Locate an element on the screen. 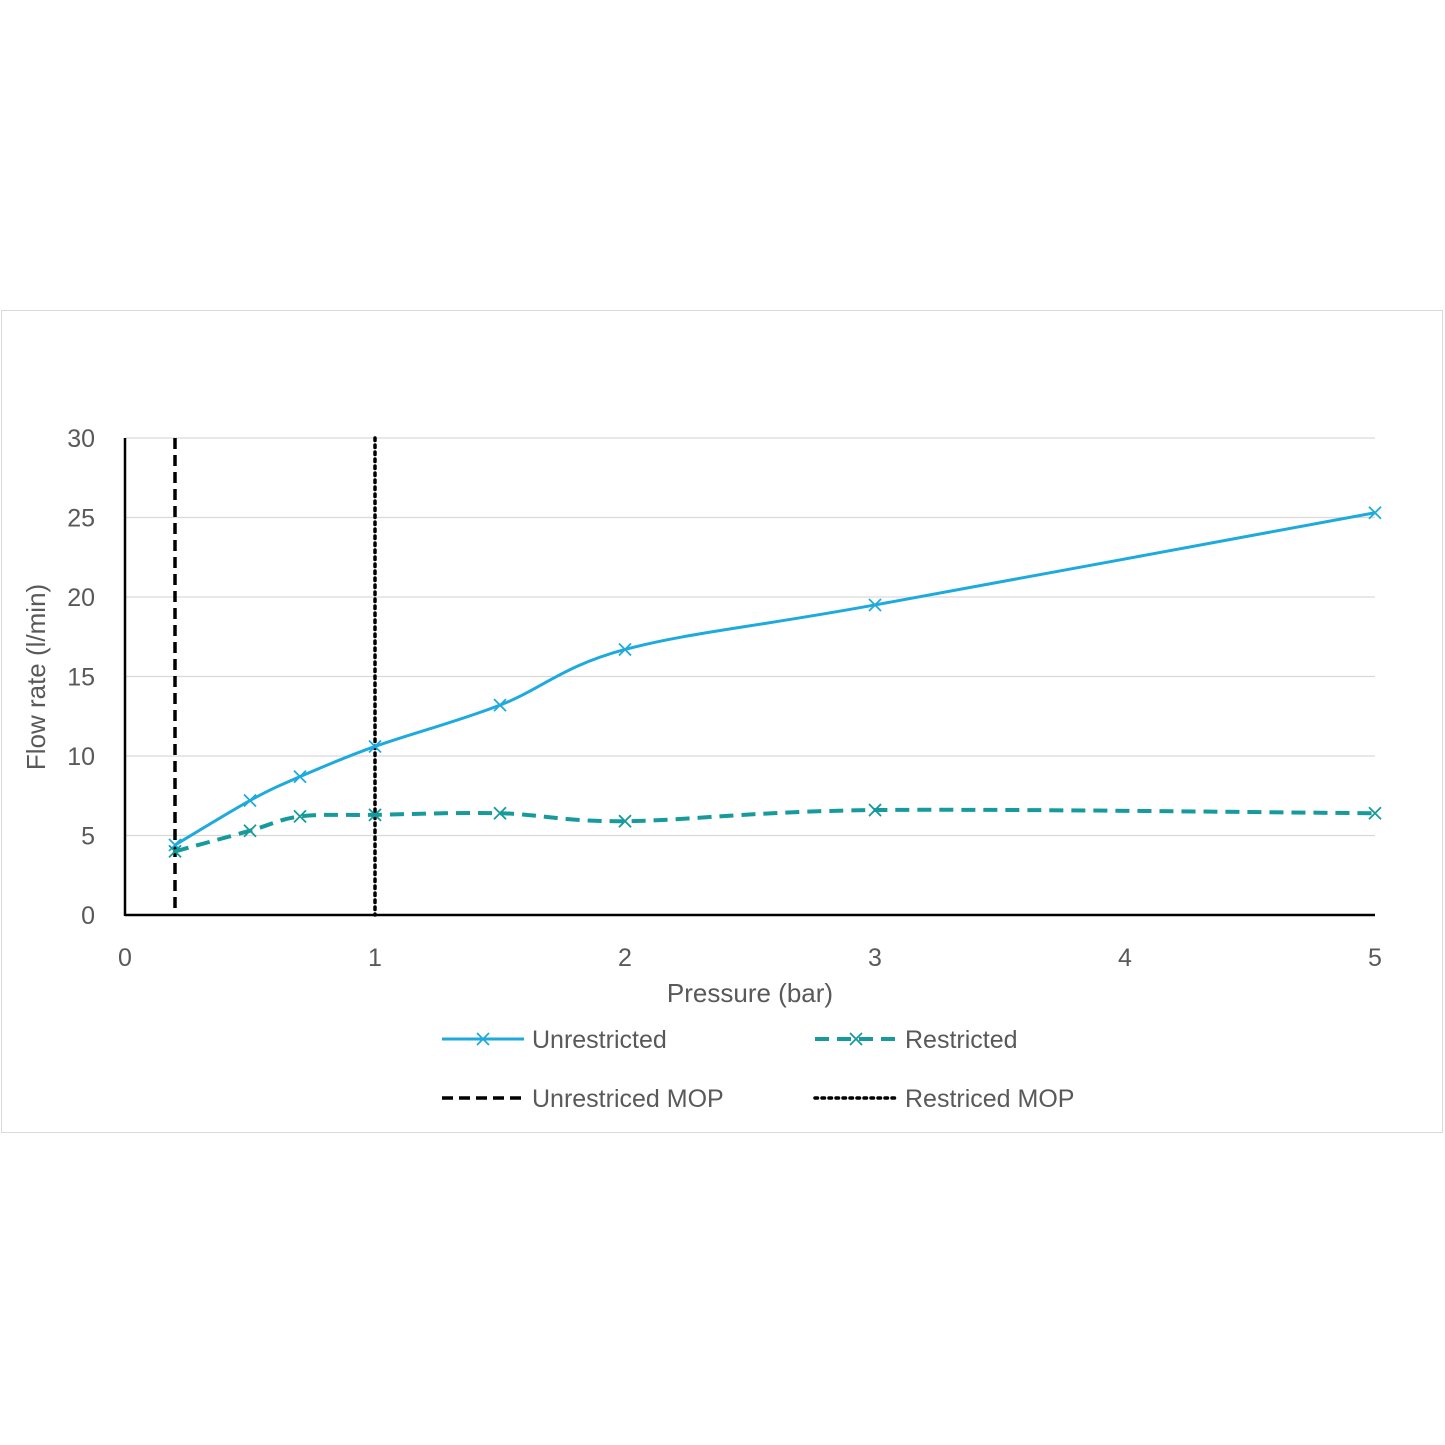  x-tick-label: 2 is located at coordinates (625, 958).